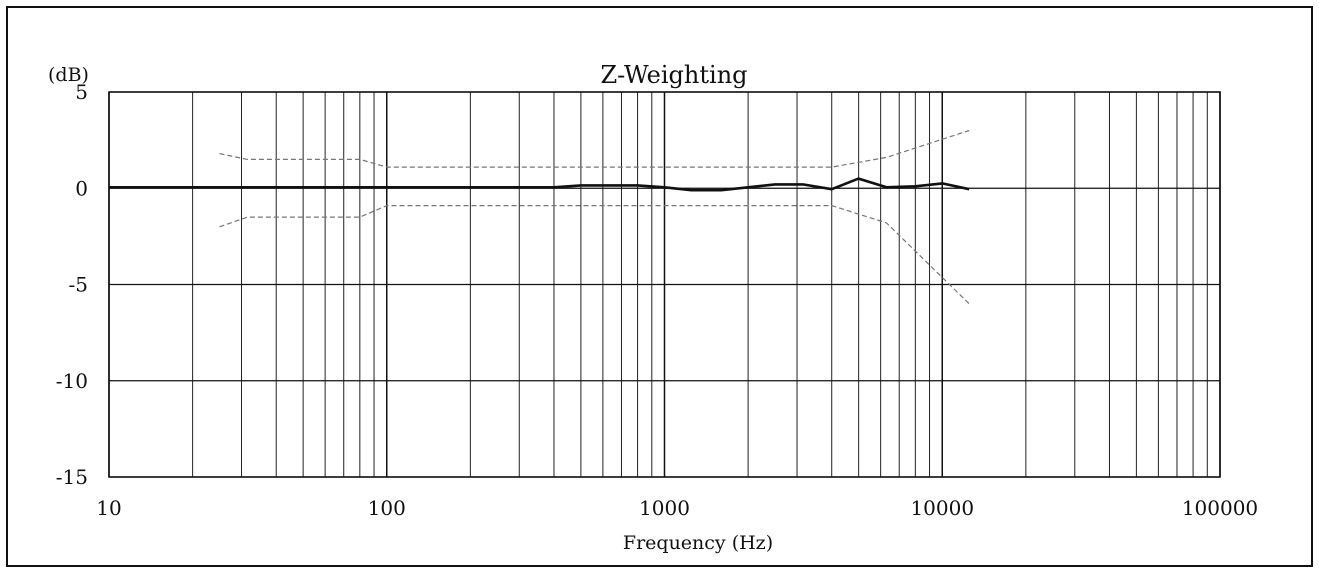 This screenshot has width=1319, height=573. I want to click on y-tick-label: 5, so click(81, 92).